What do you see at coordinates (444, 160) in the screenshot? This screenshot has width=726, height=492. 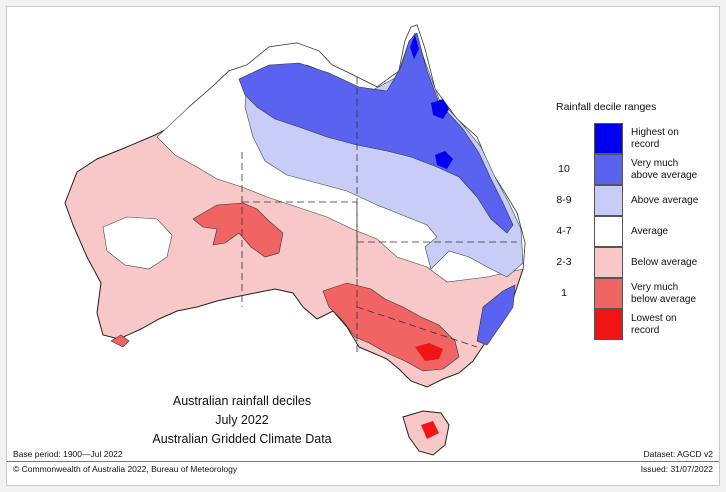 I see `highest-on-record-qld-central` at bounding box center [444, 160].